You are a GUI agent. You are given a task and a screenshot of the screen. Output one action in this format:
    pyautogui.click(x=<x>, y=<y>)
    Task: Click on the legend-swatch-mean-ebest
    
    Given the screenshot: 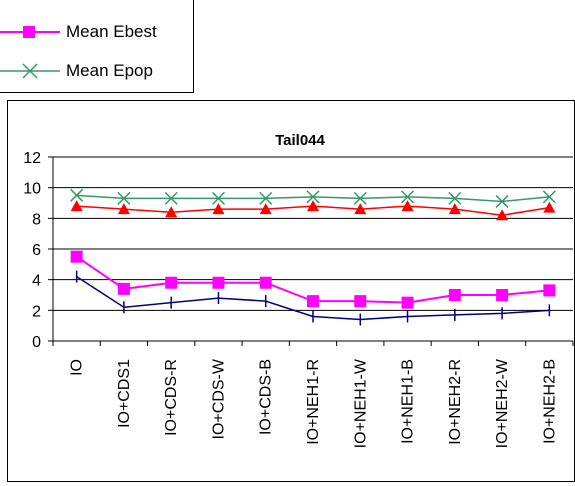 What is the action you would take?
    pyautogui.click(x=30, y=32)
    